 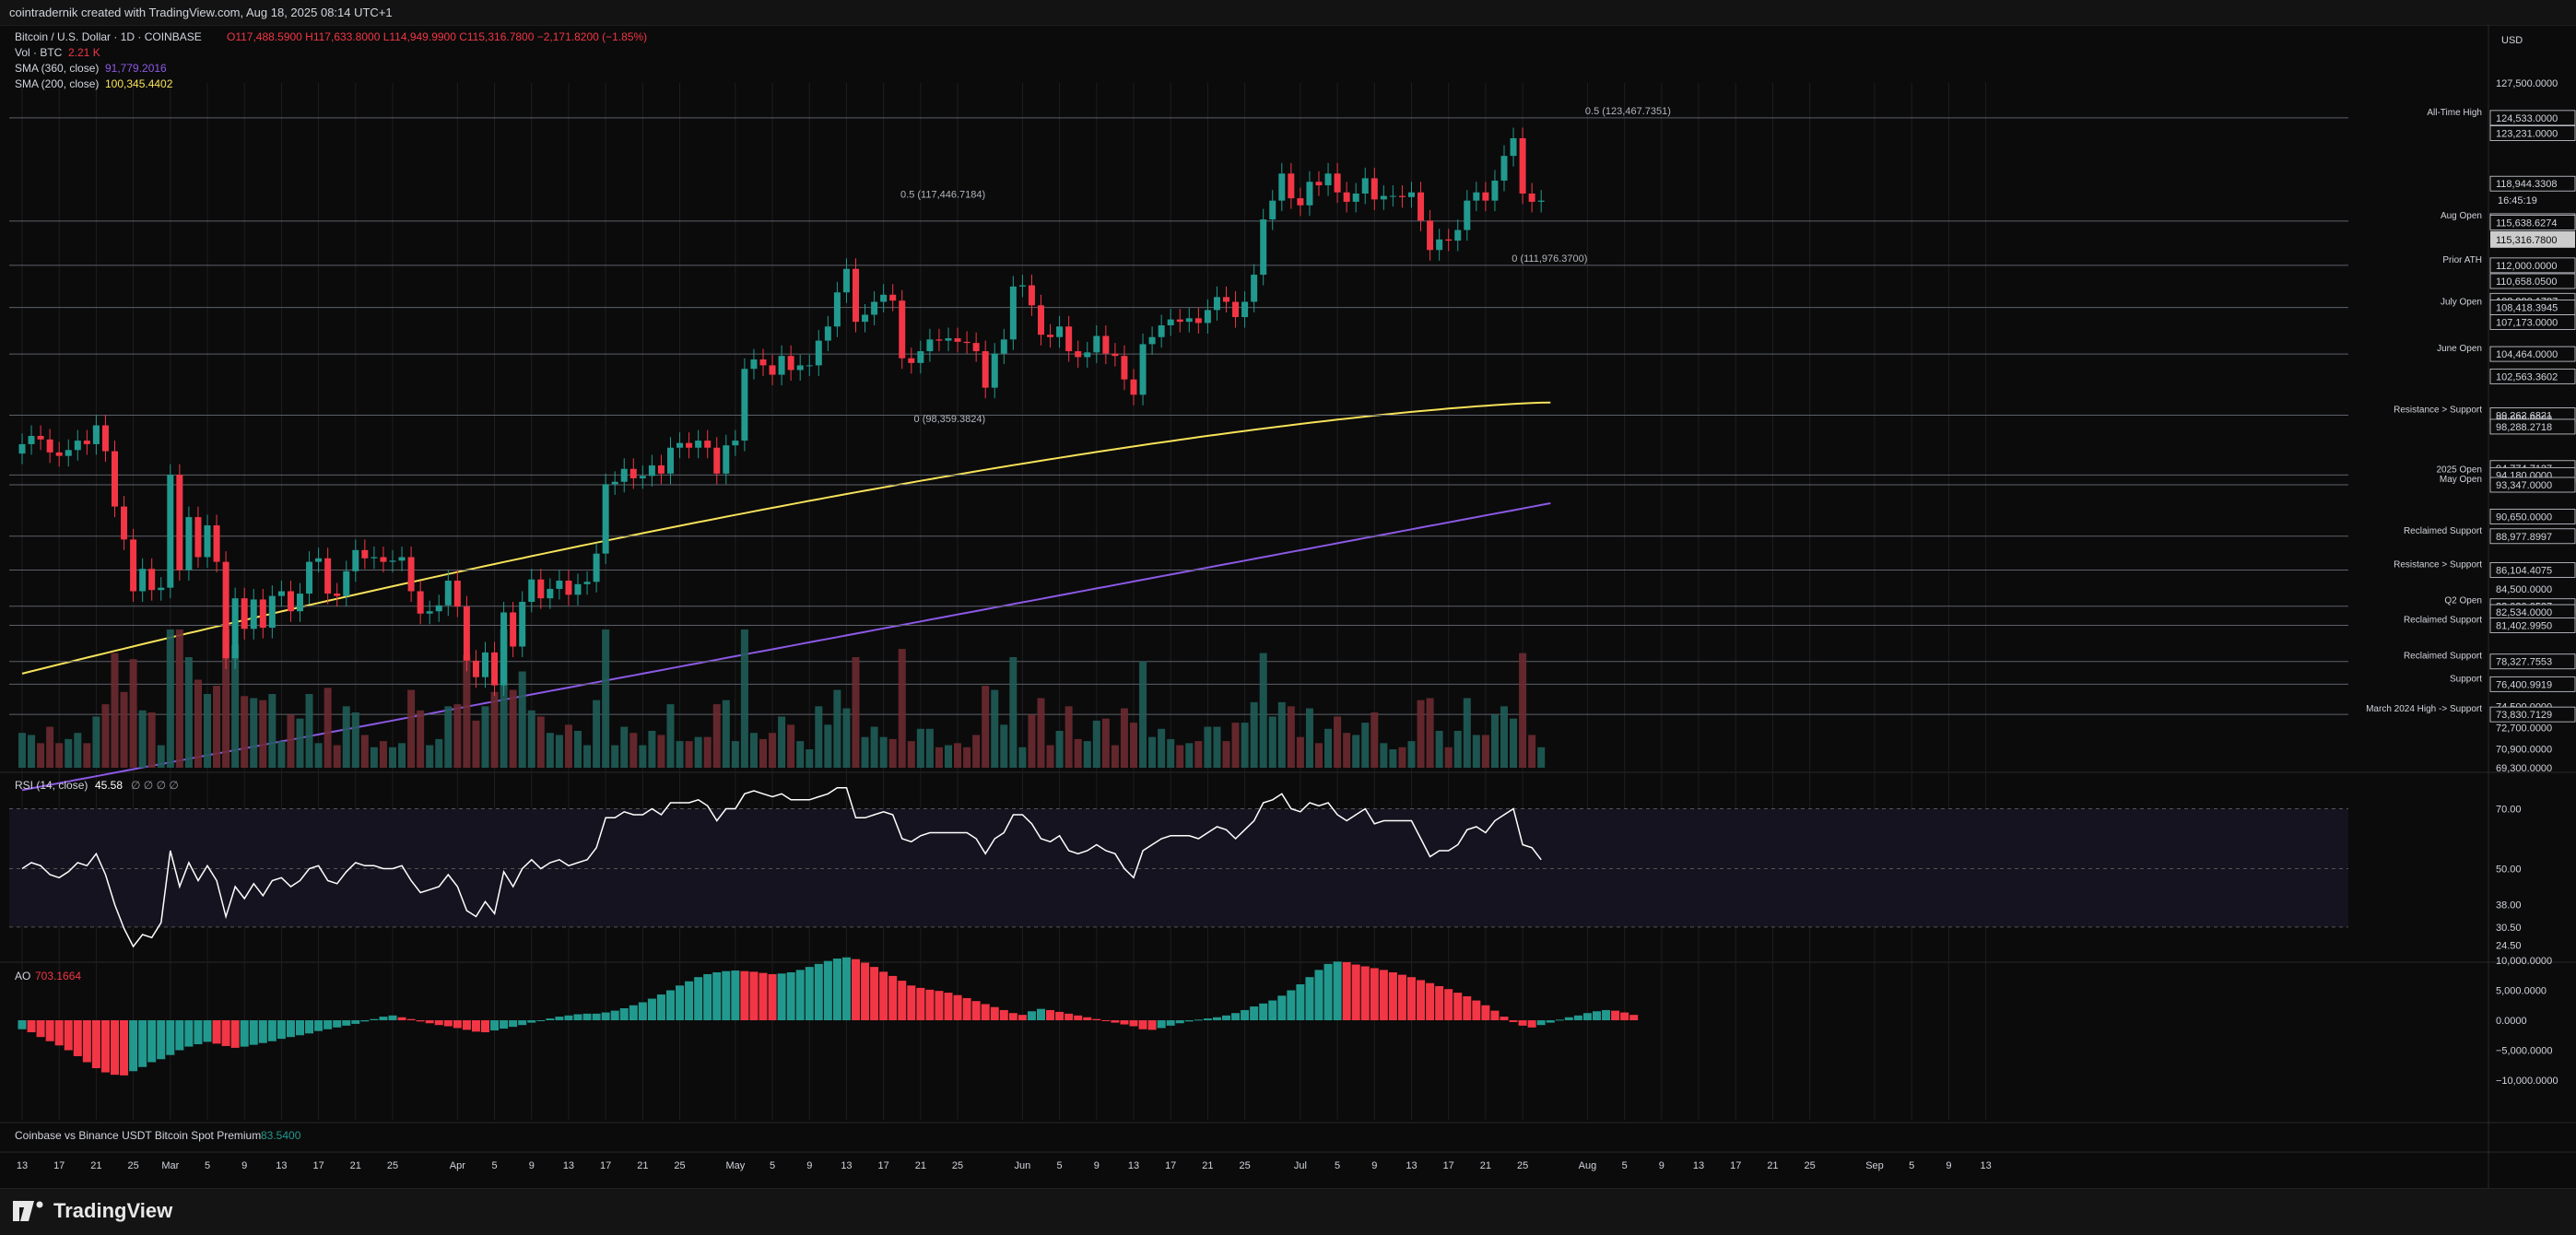 What do you see at coordinates (57, 69) in the screenshot?
I see `legend-sma360-label: SMA (360, close)` at bounding box center [57, 69].